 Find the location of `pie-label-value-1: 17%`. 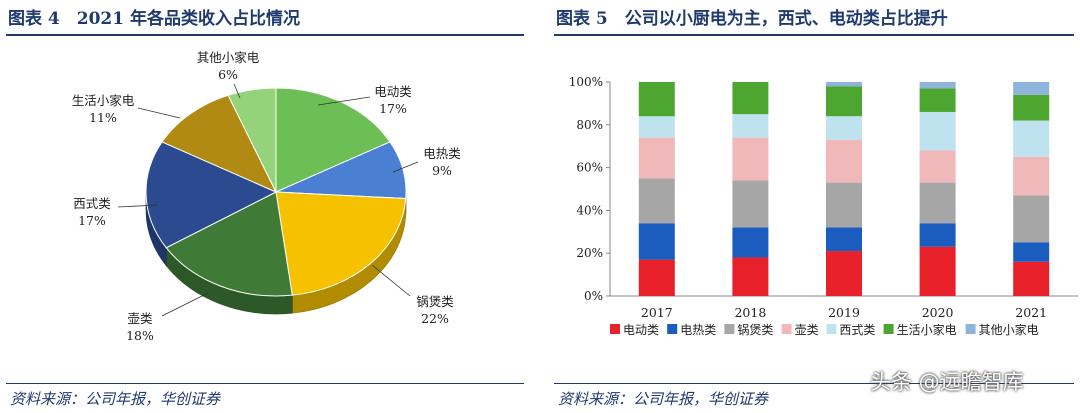

pie-label-value-1: 17% is located at coordinates (393, 108).